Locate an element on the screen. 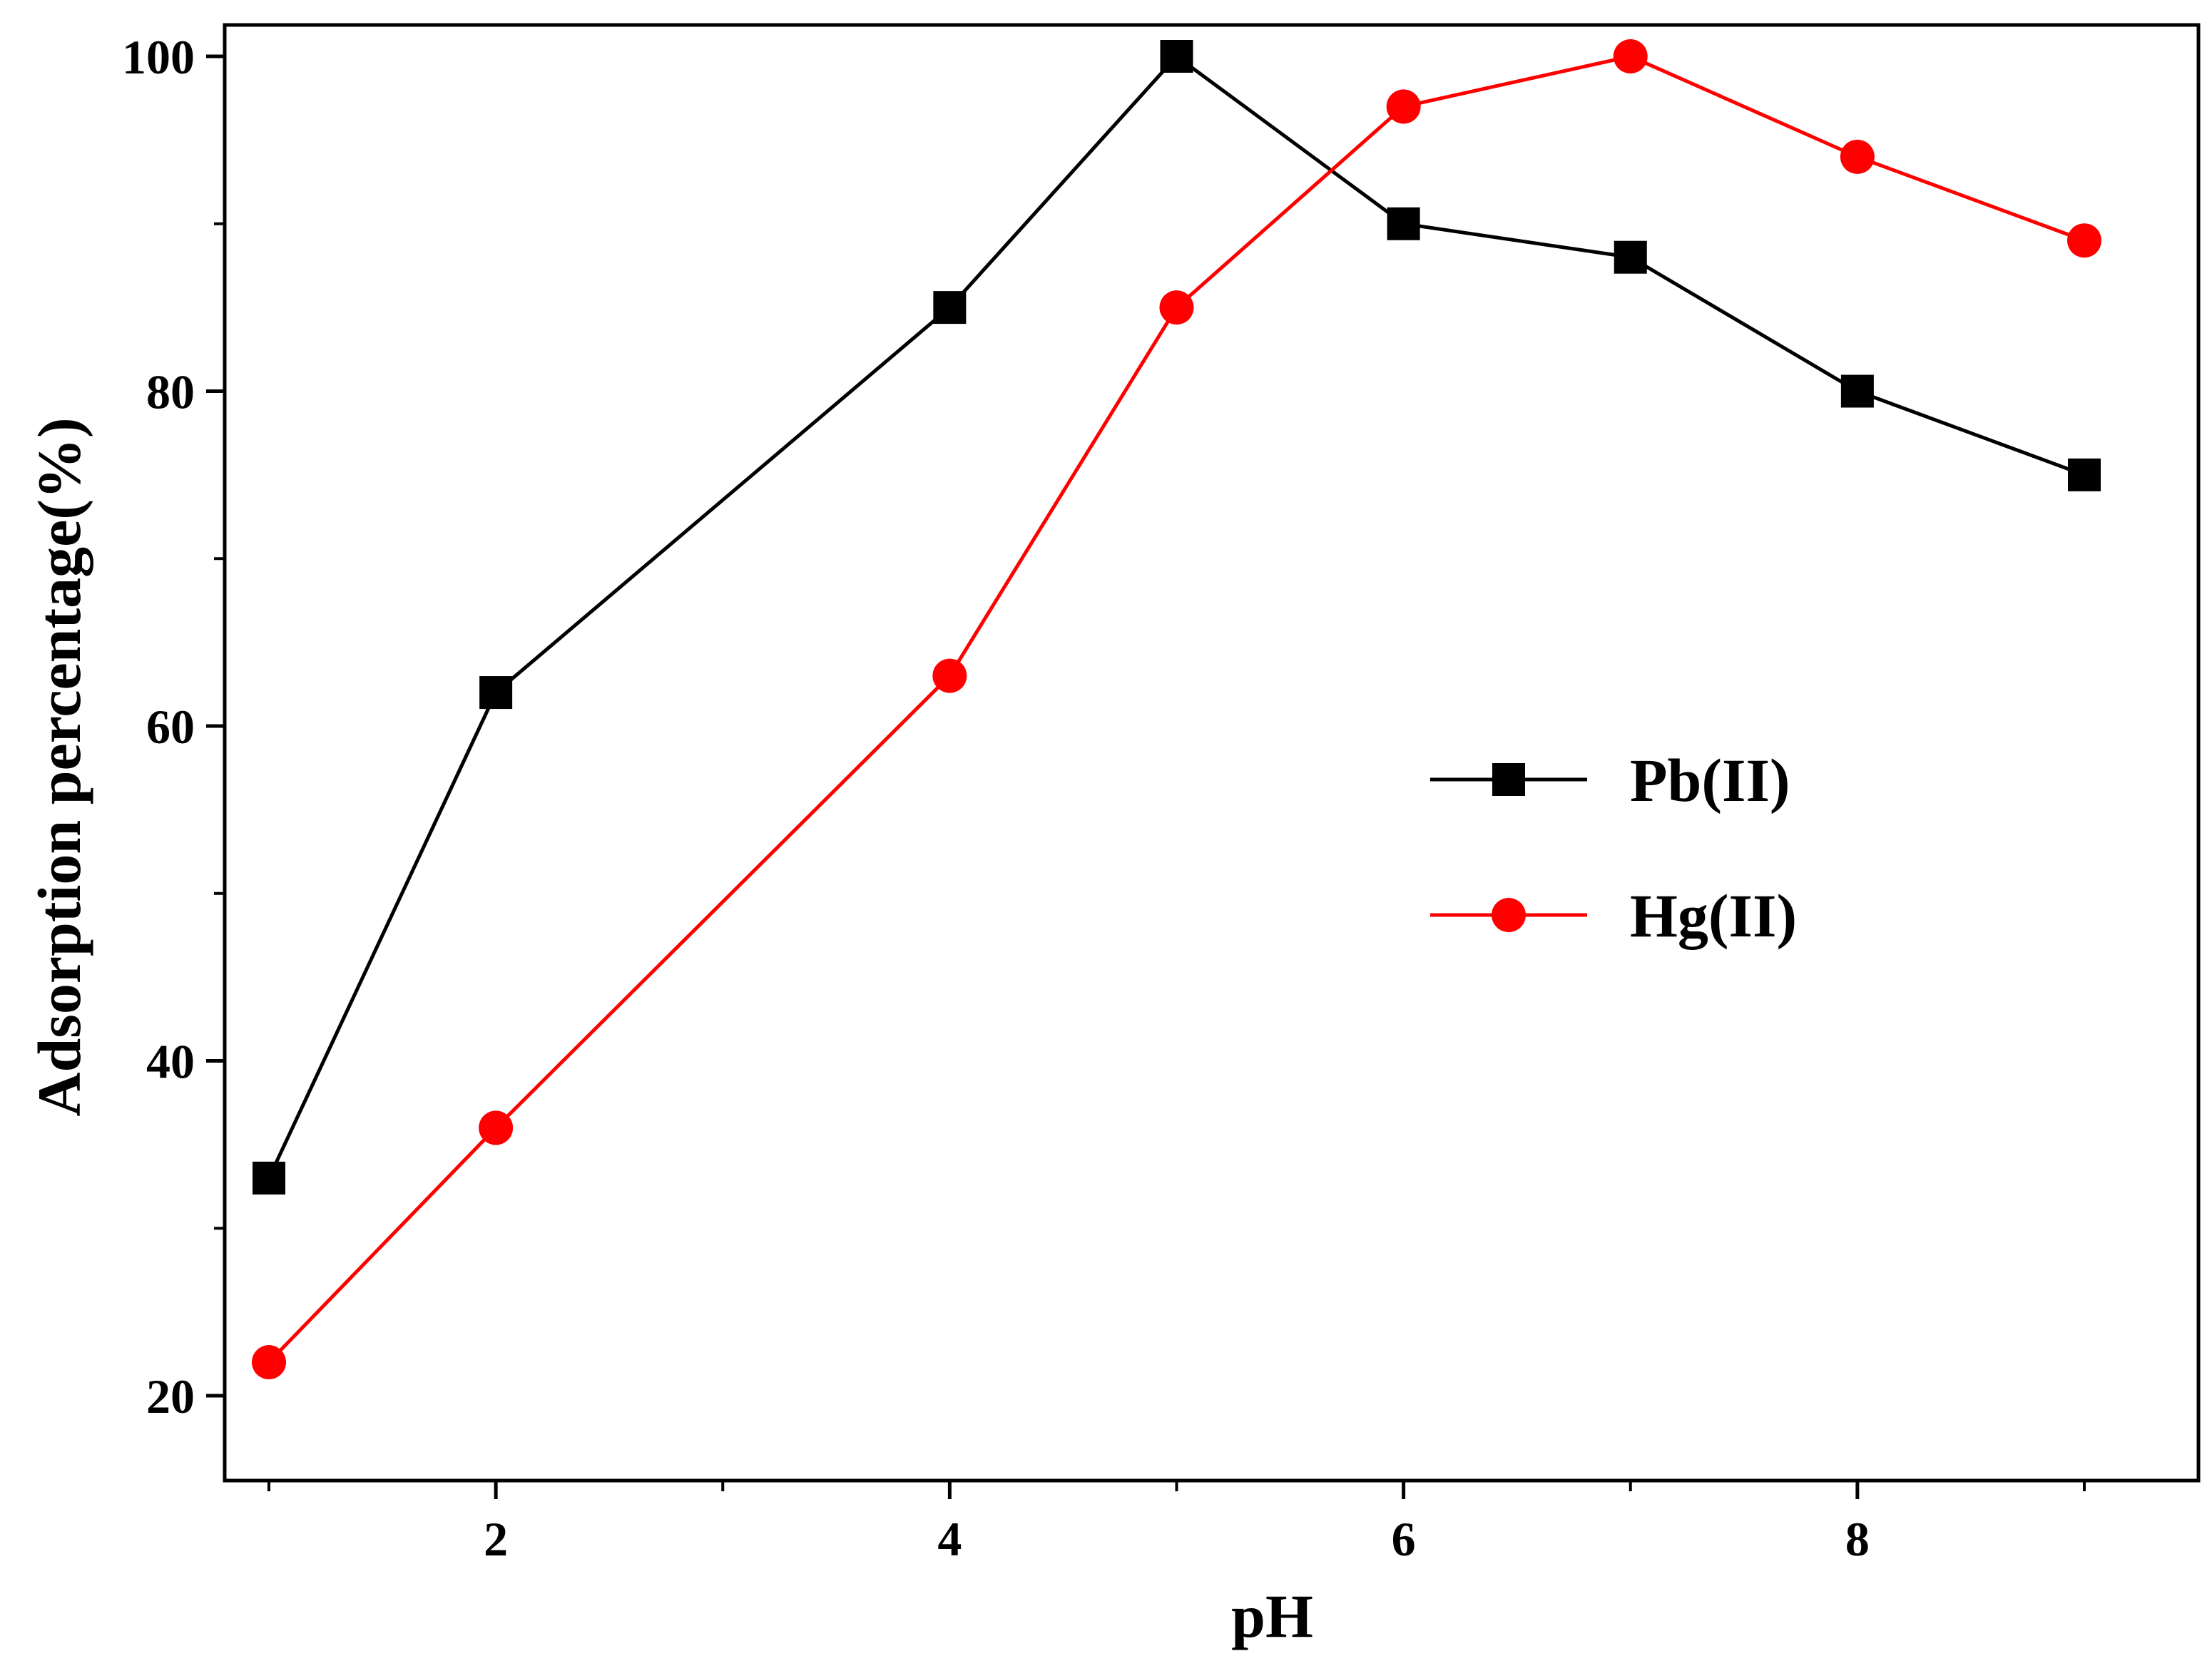 Image resolution: width=2212 pixels, height=1666 pixels. x-tick-label: 8 is located at coordinates (1857, 1539).